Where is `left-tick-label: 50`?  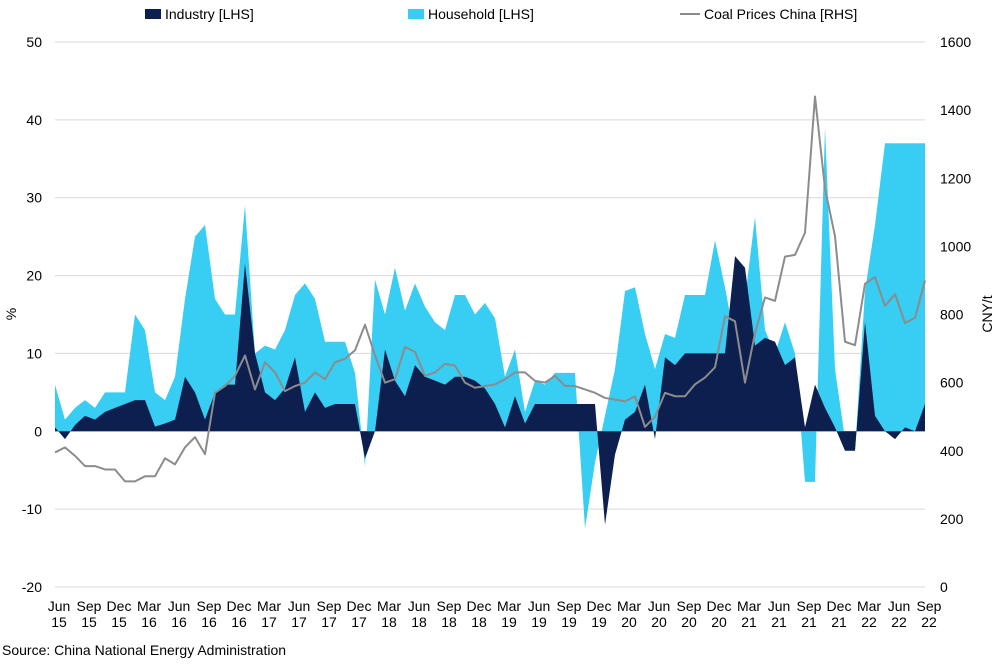
left-tick-label: 50 is located at coordinates (34, 42).